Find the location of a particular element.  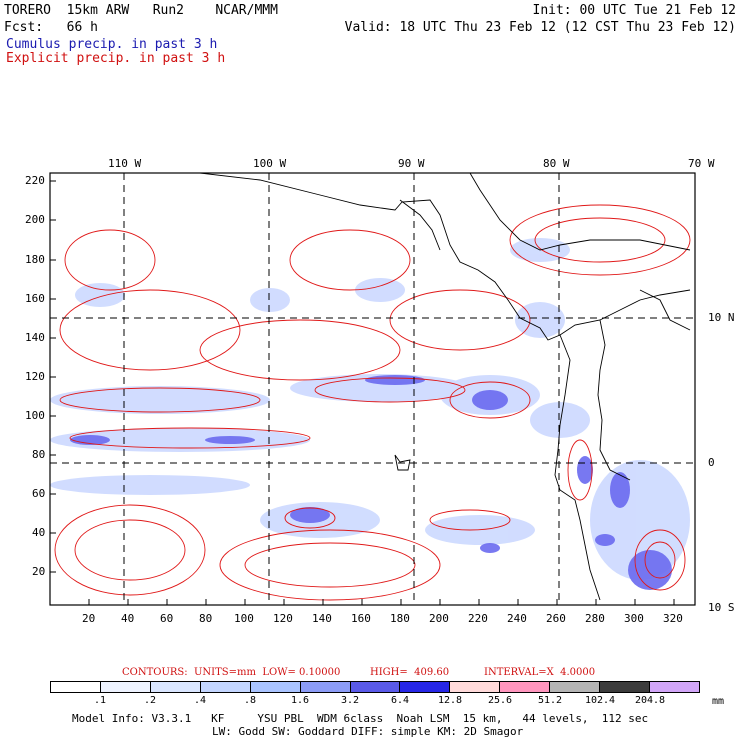

y-tick-label: 60 is located at coordinates (39, 493).